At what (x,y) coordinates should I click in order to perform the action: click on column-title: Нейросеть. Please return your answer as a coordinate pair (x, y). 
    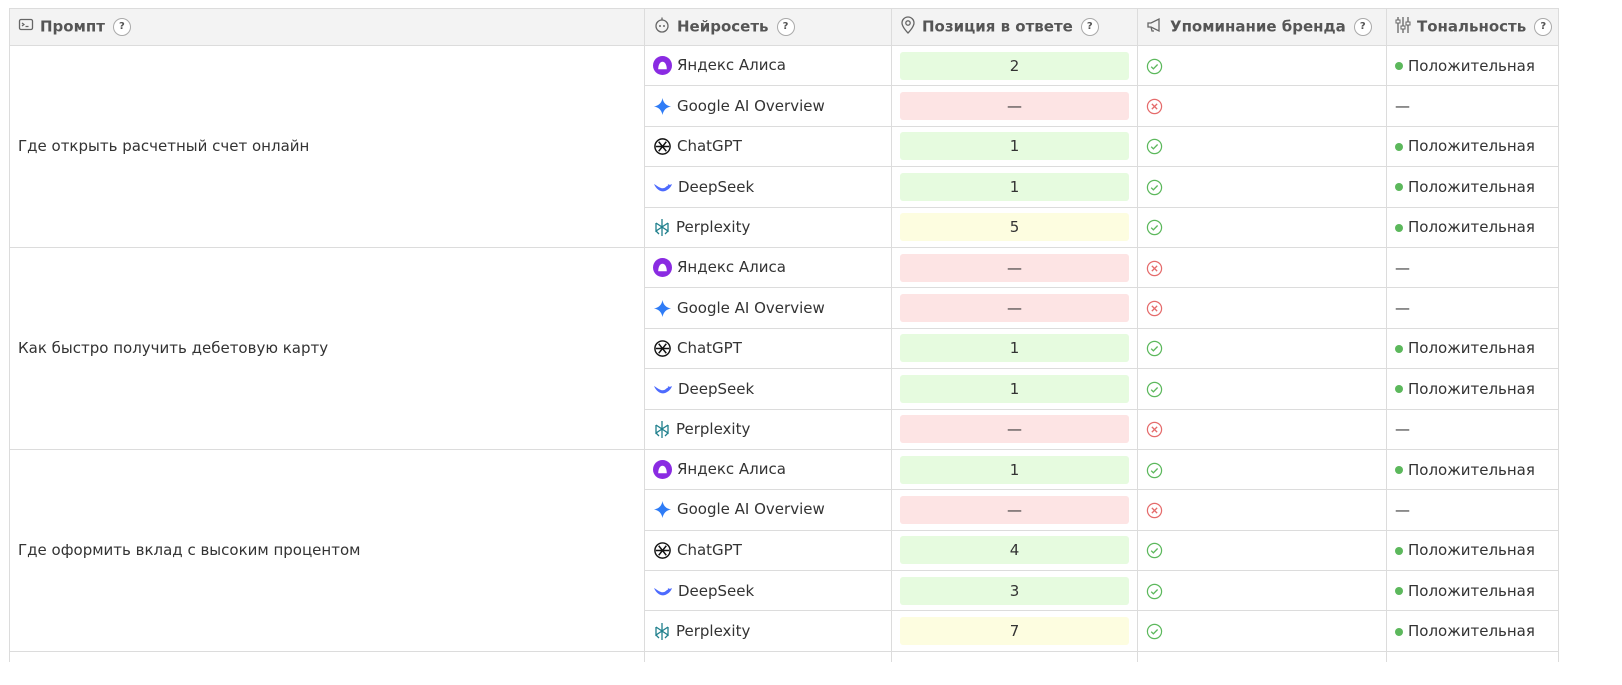
    Looking at the image, I should click on (723, 26).